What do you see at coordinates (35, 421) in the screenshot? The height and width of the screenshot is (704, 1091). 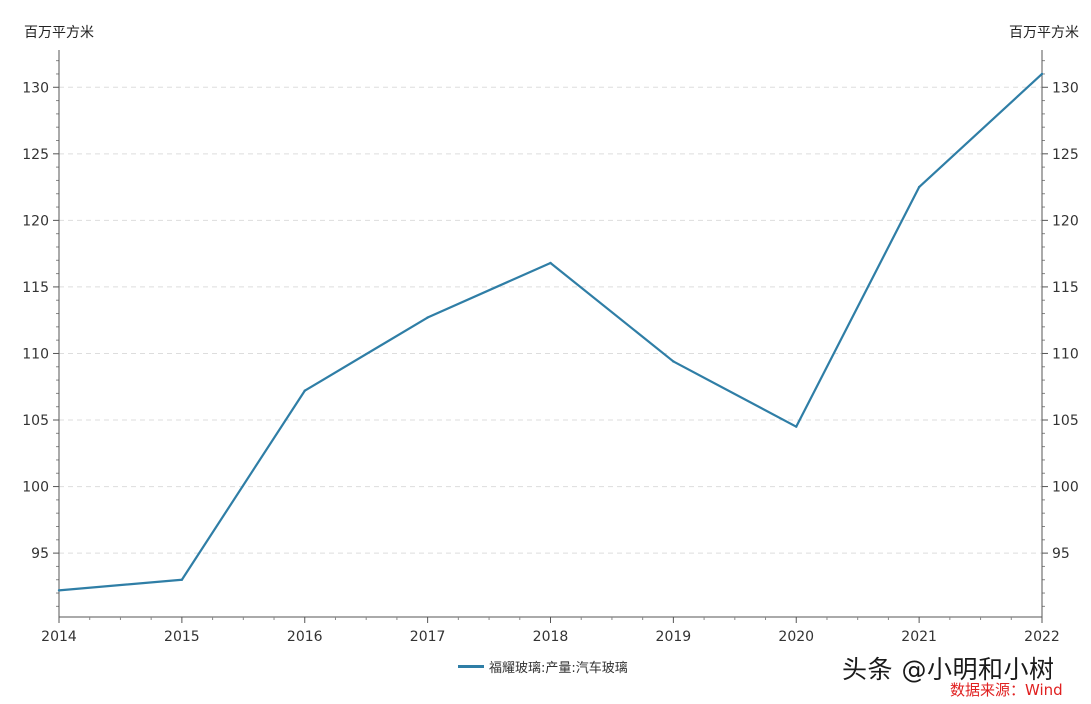 I see `y-tick-label-left: 105` at bounding box center [35, 421].